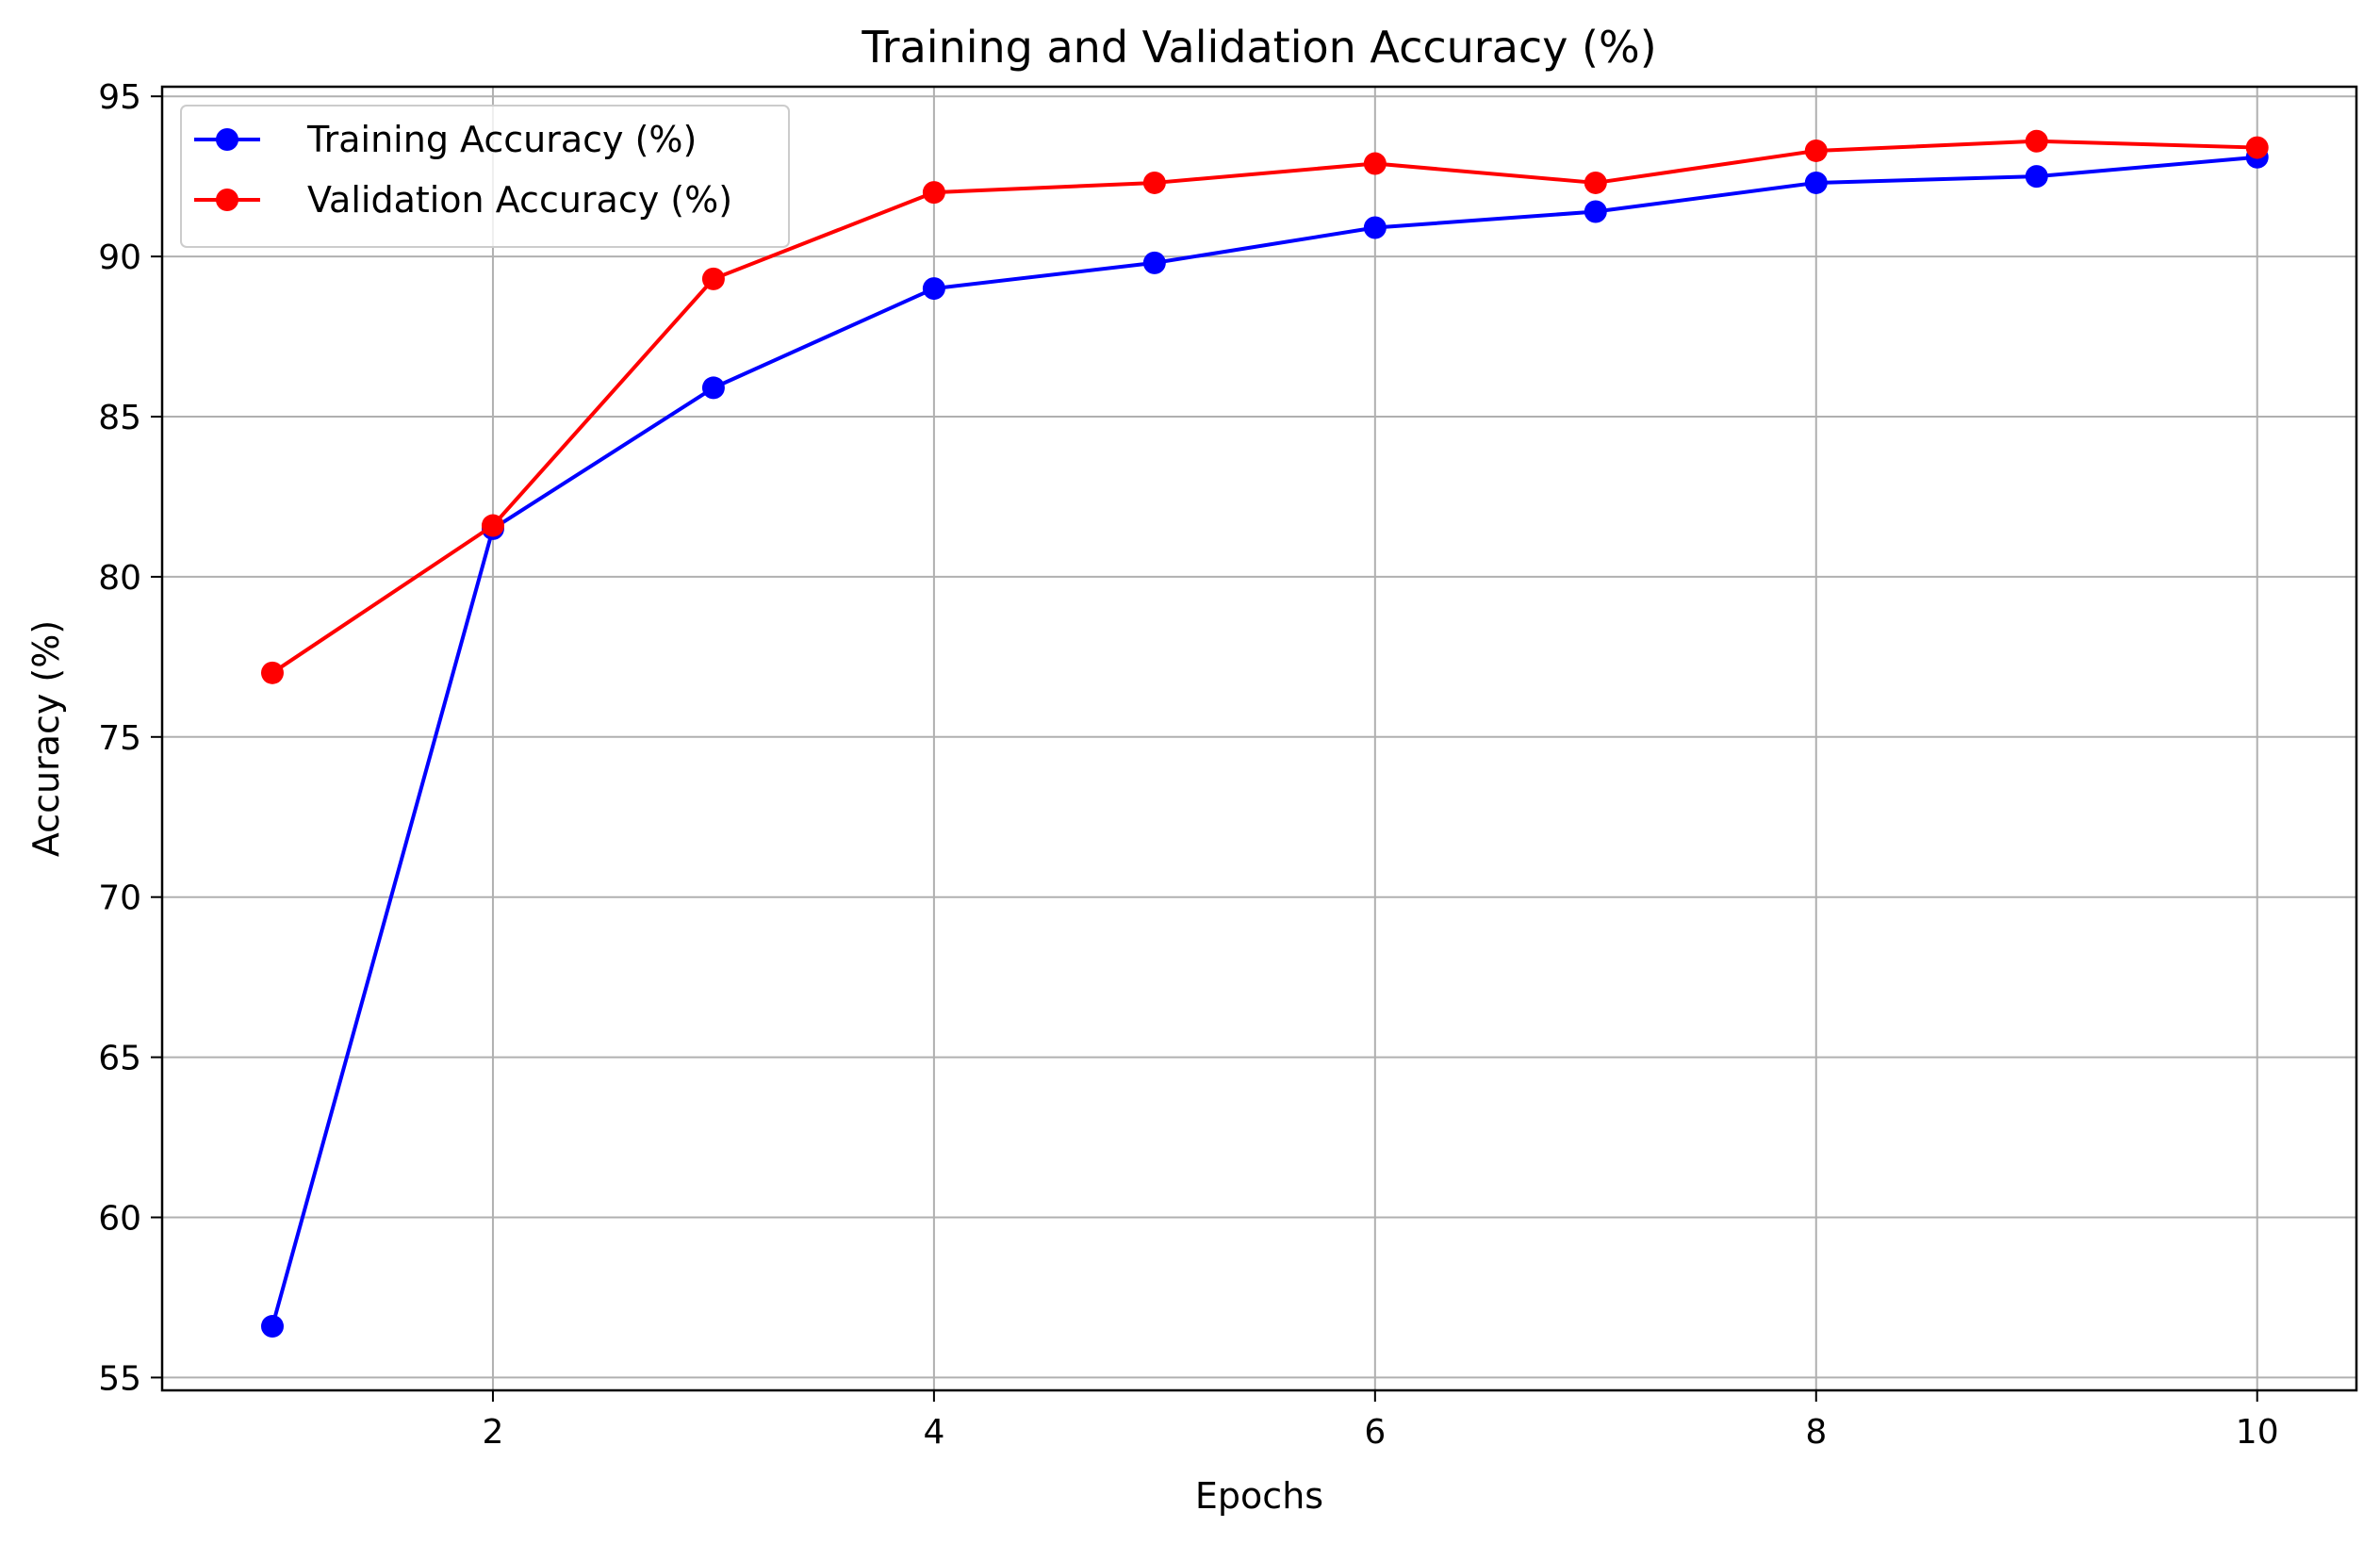 Image resolution: width=2380 pixels, height=1544 pixels. What do you see at coordinates (1258, 47) in the screenshot?
I see `chart-title: Training and Validation Accuracy (%)` at bounding box center [1258, 47].